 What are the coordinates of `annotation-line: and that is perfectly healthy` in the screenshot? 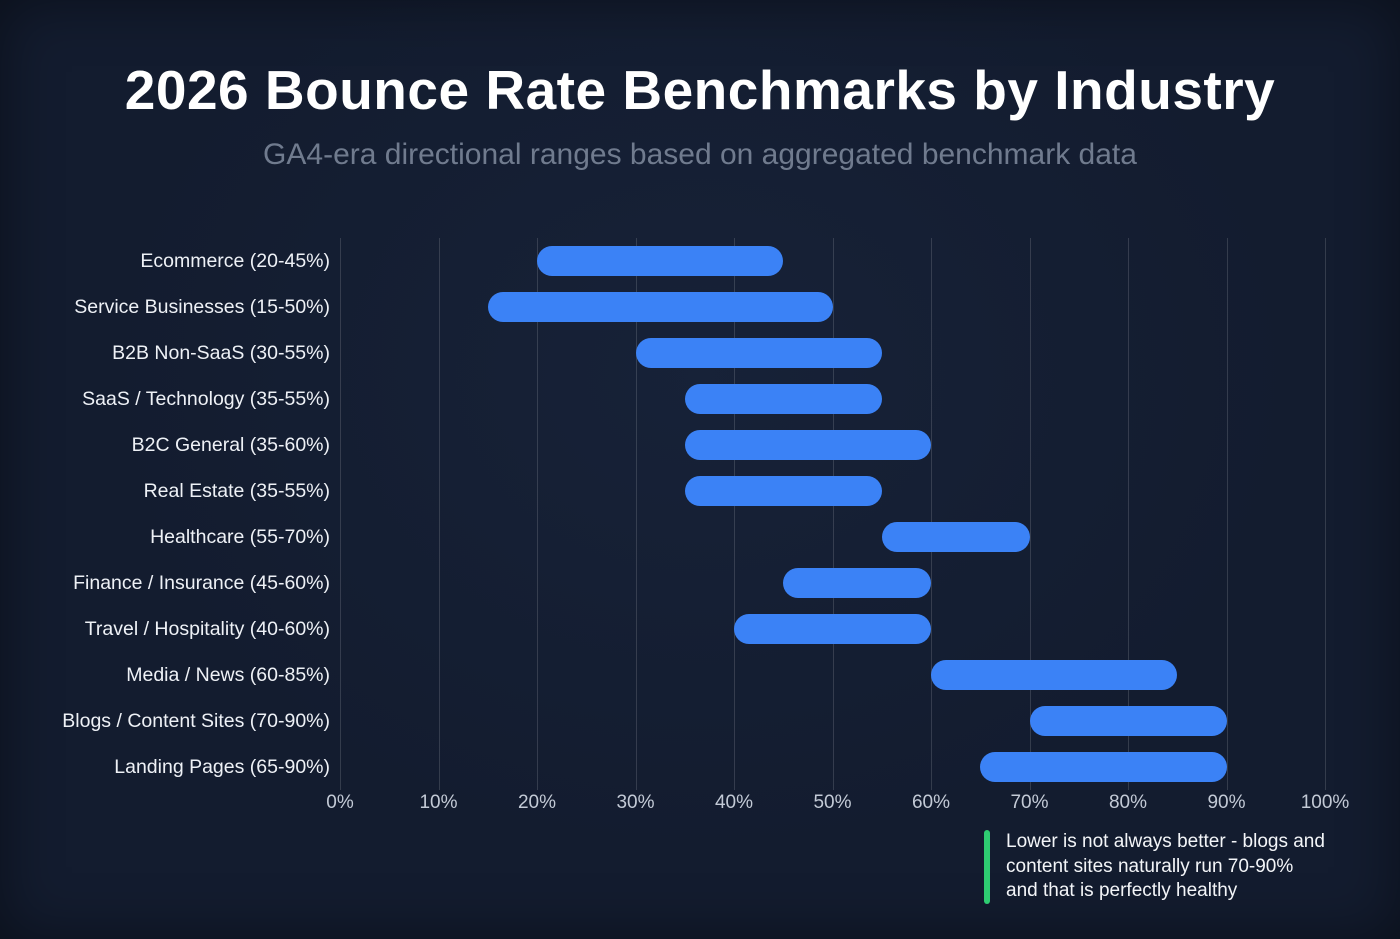 It's located at (1122, 891).